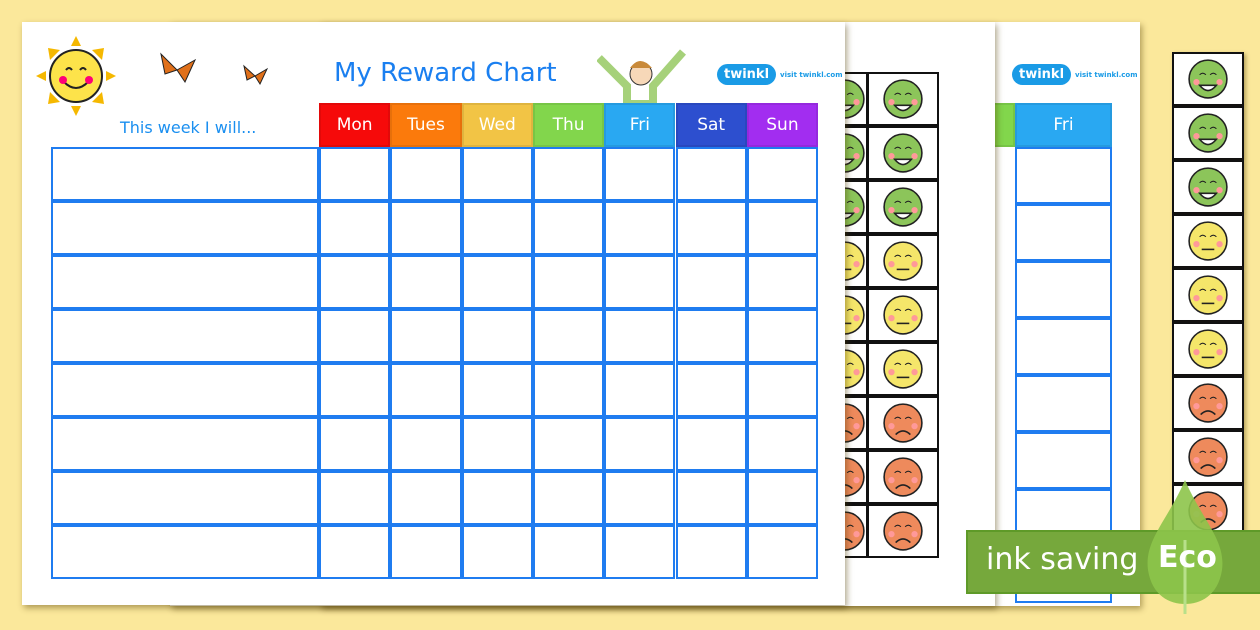 Image resolution: width=1260 pixels, height=630 pixels. I want to click on leaf-icon, so click(1185, 547).